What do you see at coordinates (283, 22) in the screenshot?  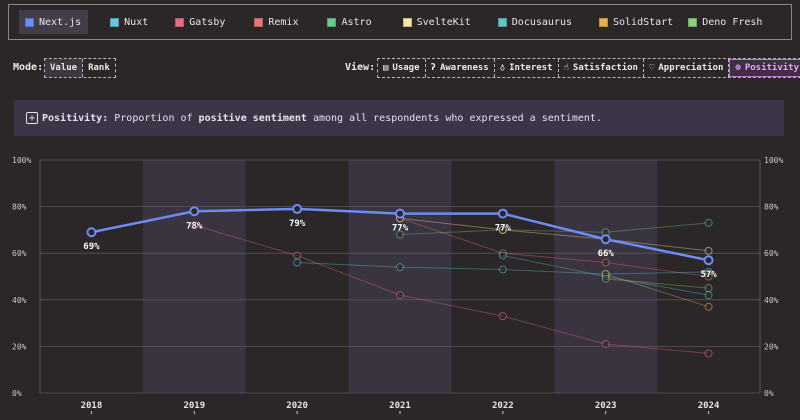 I see `legend-label: Remix` at bounding box center [283, 22].